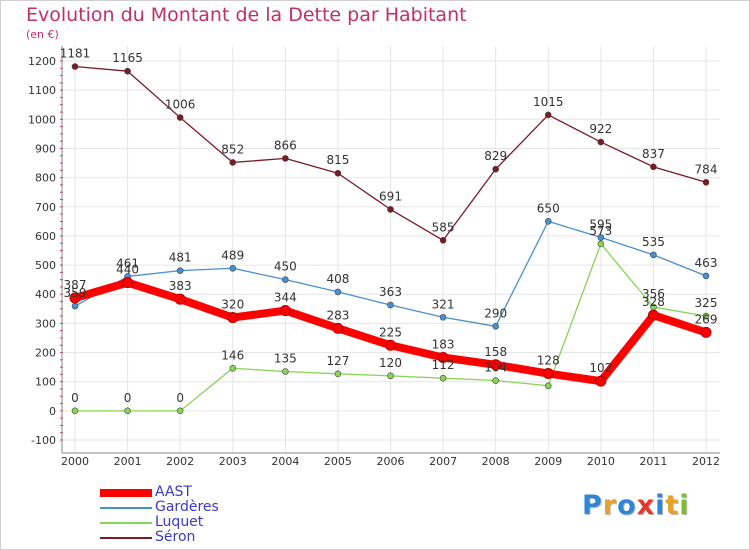 The width and height of the screenshot is (750, 550). Describe the element at coordinates (127, 270) in the screenshot. I see `data-label-aast: 440` at that location.